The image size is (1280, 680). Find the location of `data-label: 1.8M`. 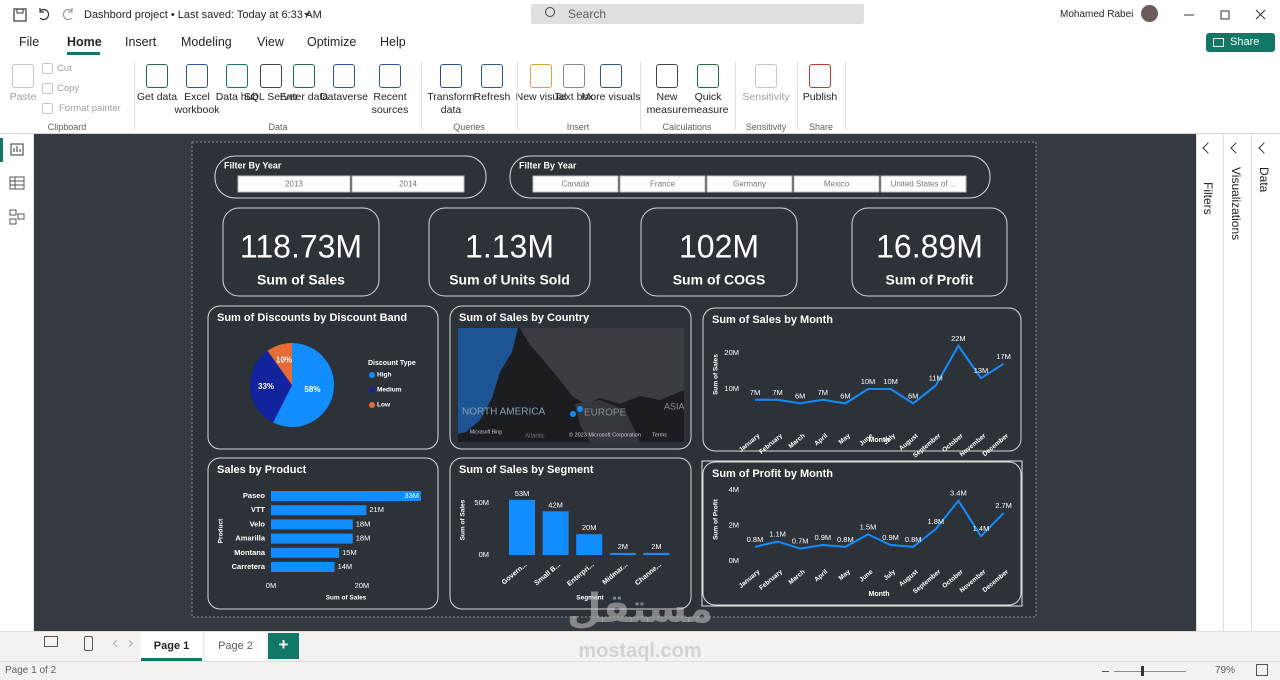

data-label: 1.8M is located at coordinates (935, 521).